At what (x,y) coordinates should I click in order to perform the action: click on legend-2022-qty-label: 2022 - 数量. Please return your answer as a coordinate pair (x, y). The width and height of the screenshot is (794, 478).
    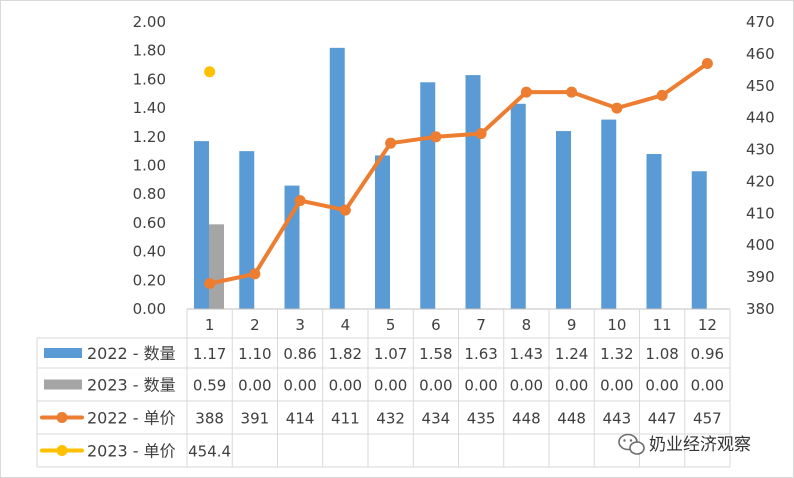
    Looking at the image, I should click on (131, 353).